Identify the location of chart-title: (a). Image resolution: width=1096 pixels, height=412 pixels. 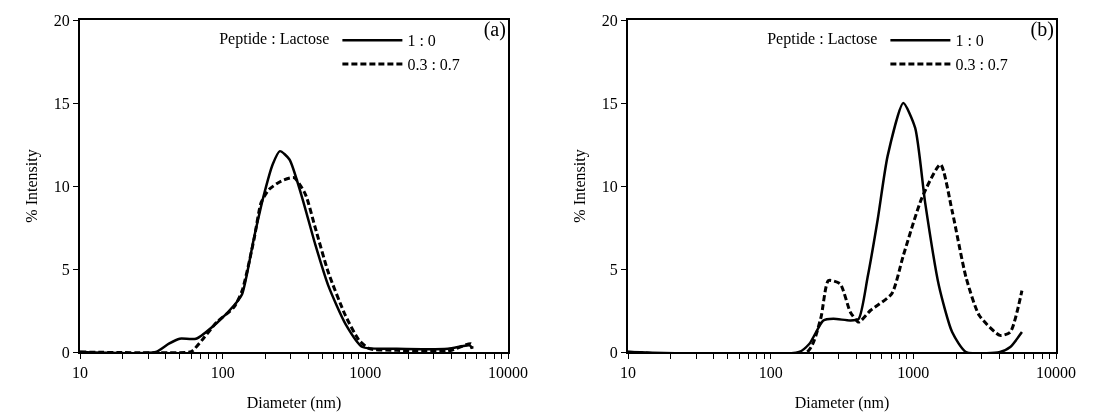
(494, 29).